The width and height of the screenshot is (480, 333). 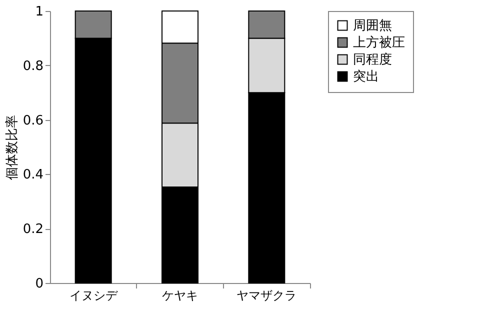 I want to click on legend-label: 上方被圧, so click(x=379, y=42).